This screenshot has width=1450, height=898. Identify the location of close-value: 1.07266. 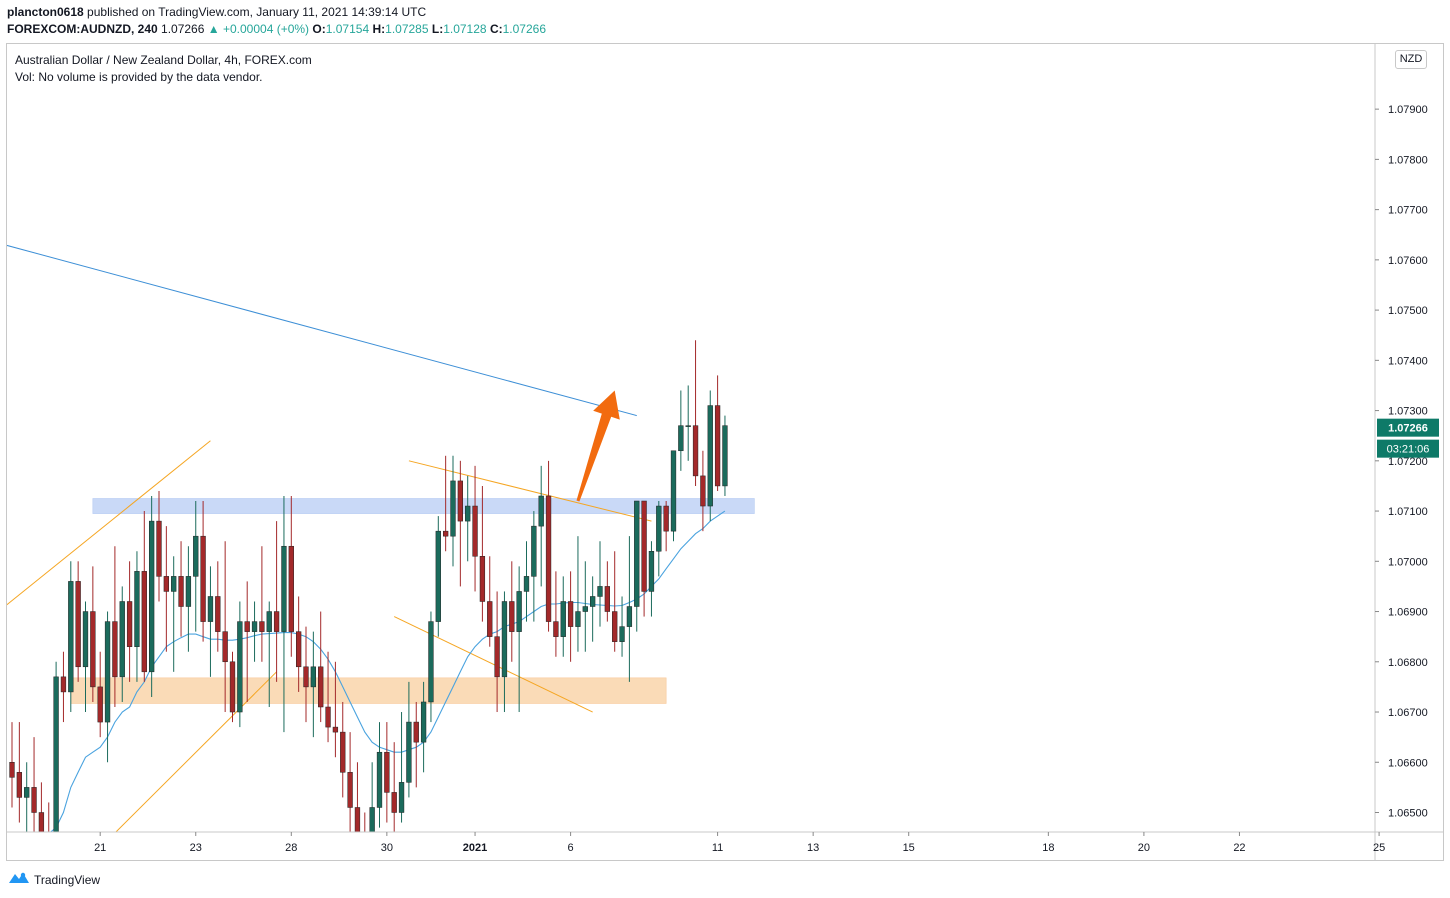
(524, 29).